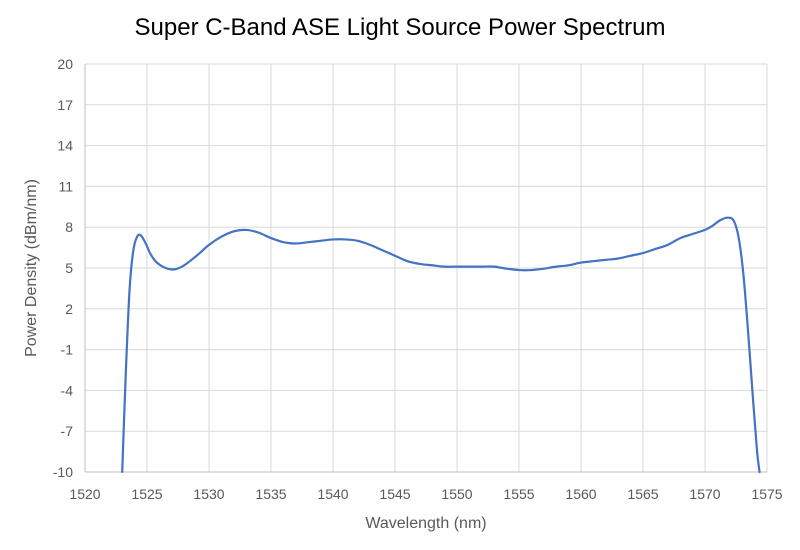  Describe the element at coordinates (332, 494) in the screenshot. I see `x-tick-label: 1540` at that location.